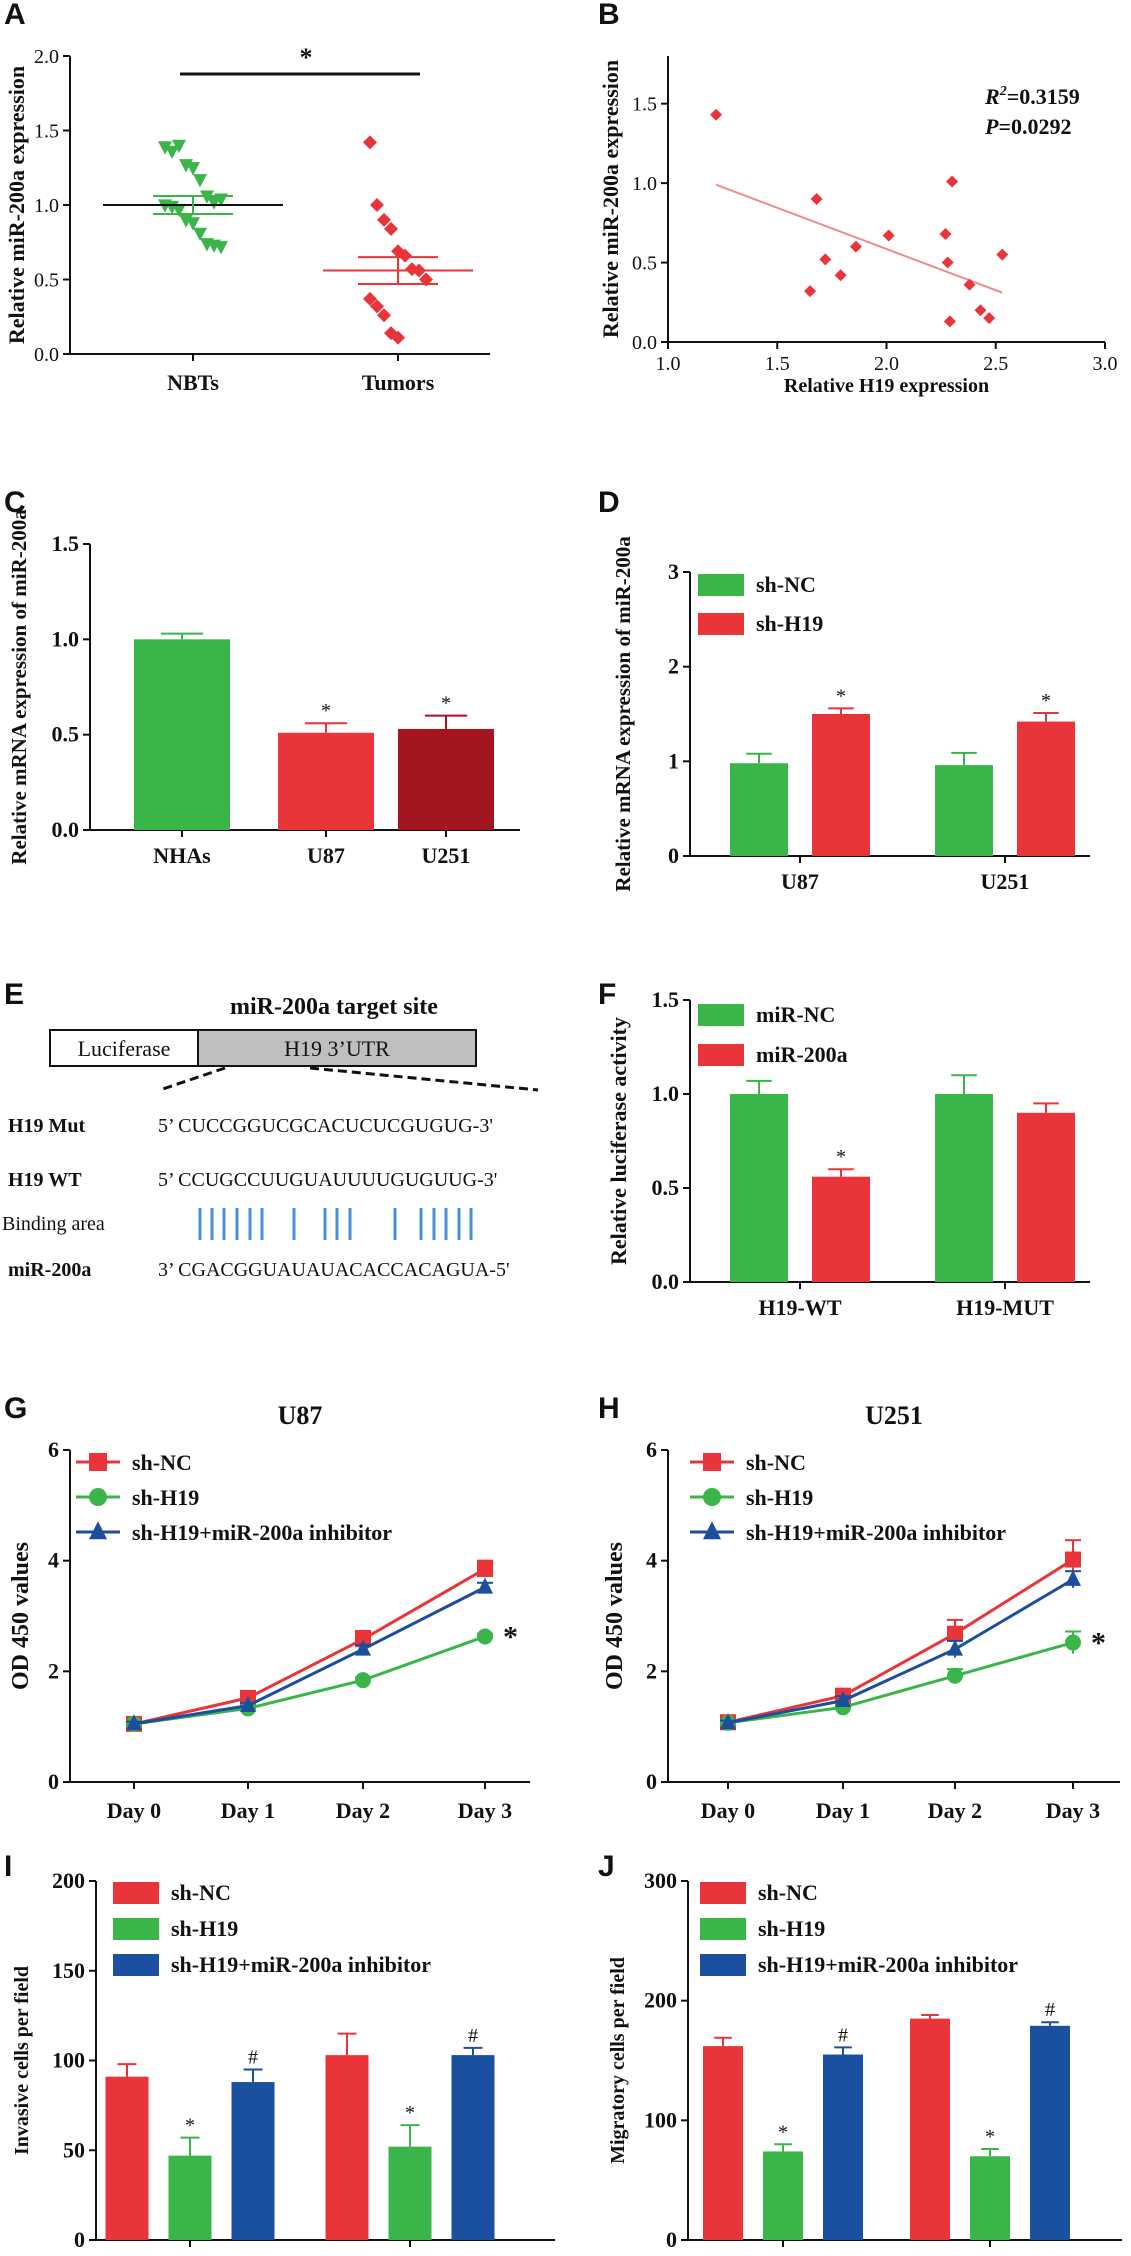 This screenshot has height=2256, width=1131. Describe the element at coordinates (485, 1810) in the screenshot. I see `x-tick-label: Day 3` at that location.